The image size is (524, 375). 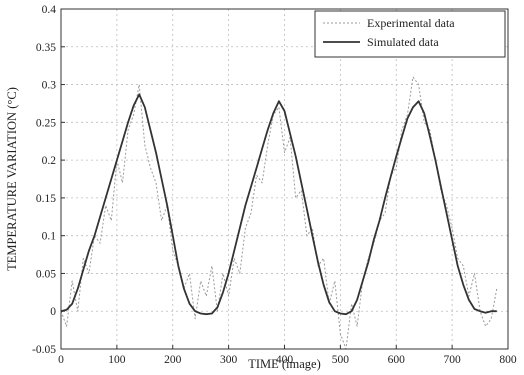 What do you see at coordinates (46, 199) in the screenshot?
I see `y-tick-label: 0.15` at bounding box center [46, 199].